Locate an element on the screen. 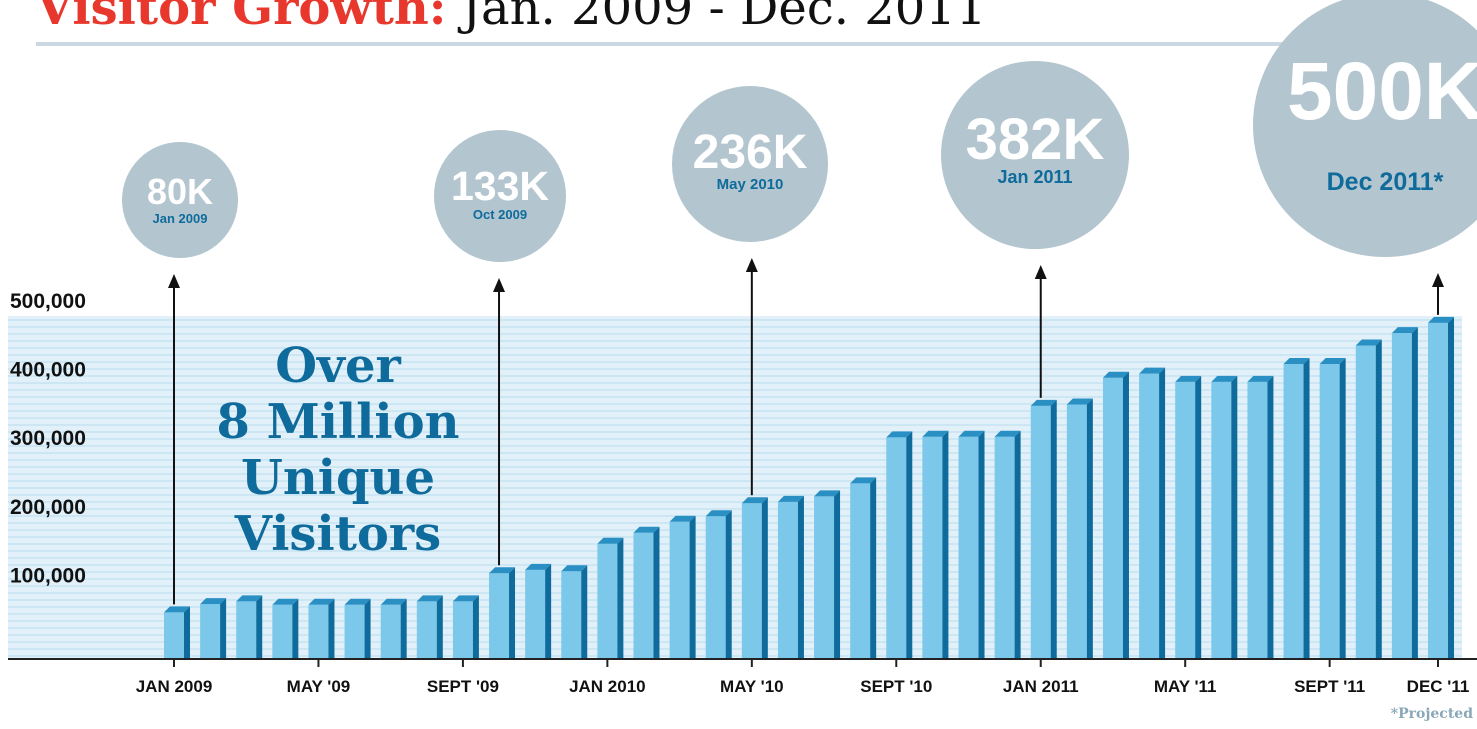 The image size is (1477, 729). headline-line-3: Unique is located at coordinates (338, 478).